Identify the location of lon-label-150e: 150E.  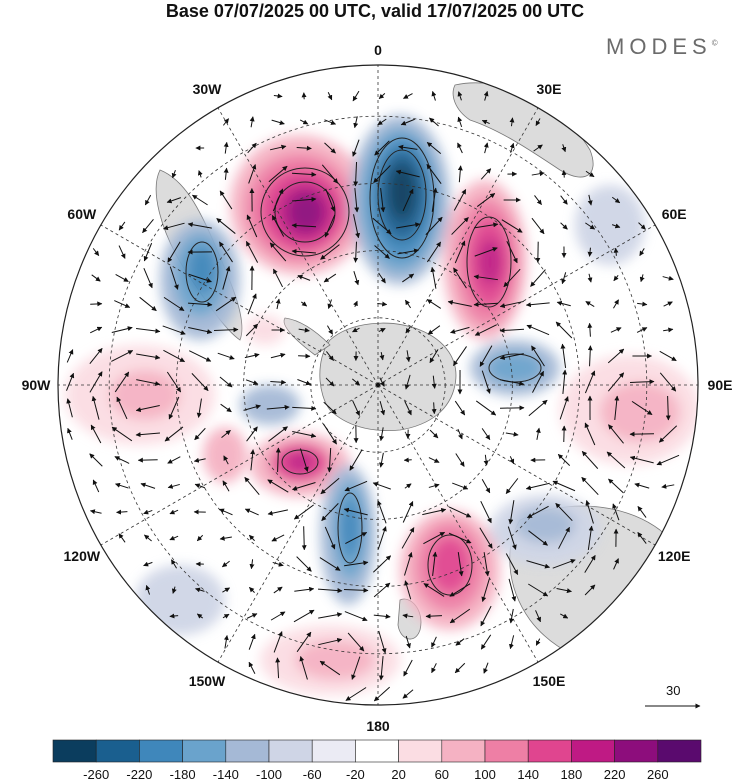
(549, 681).